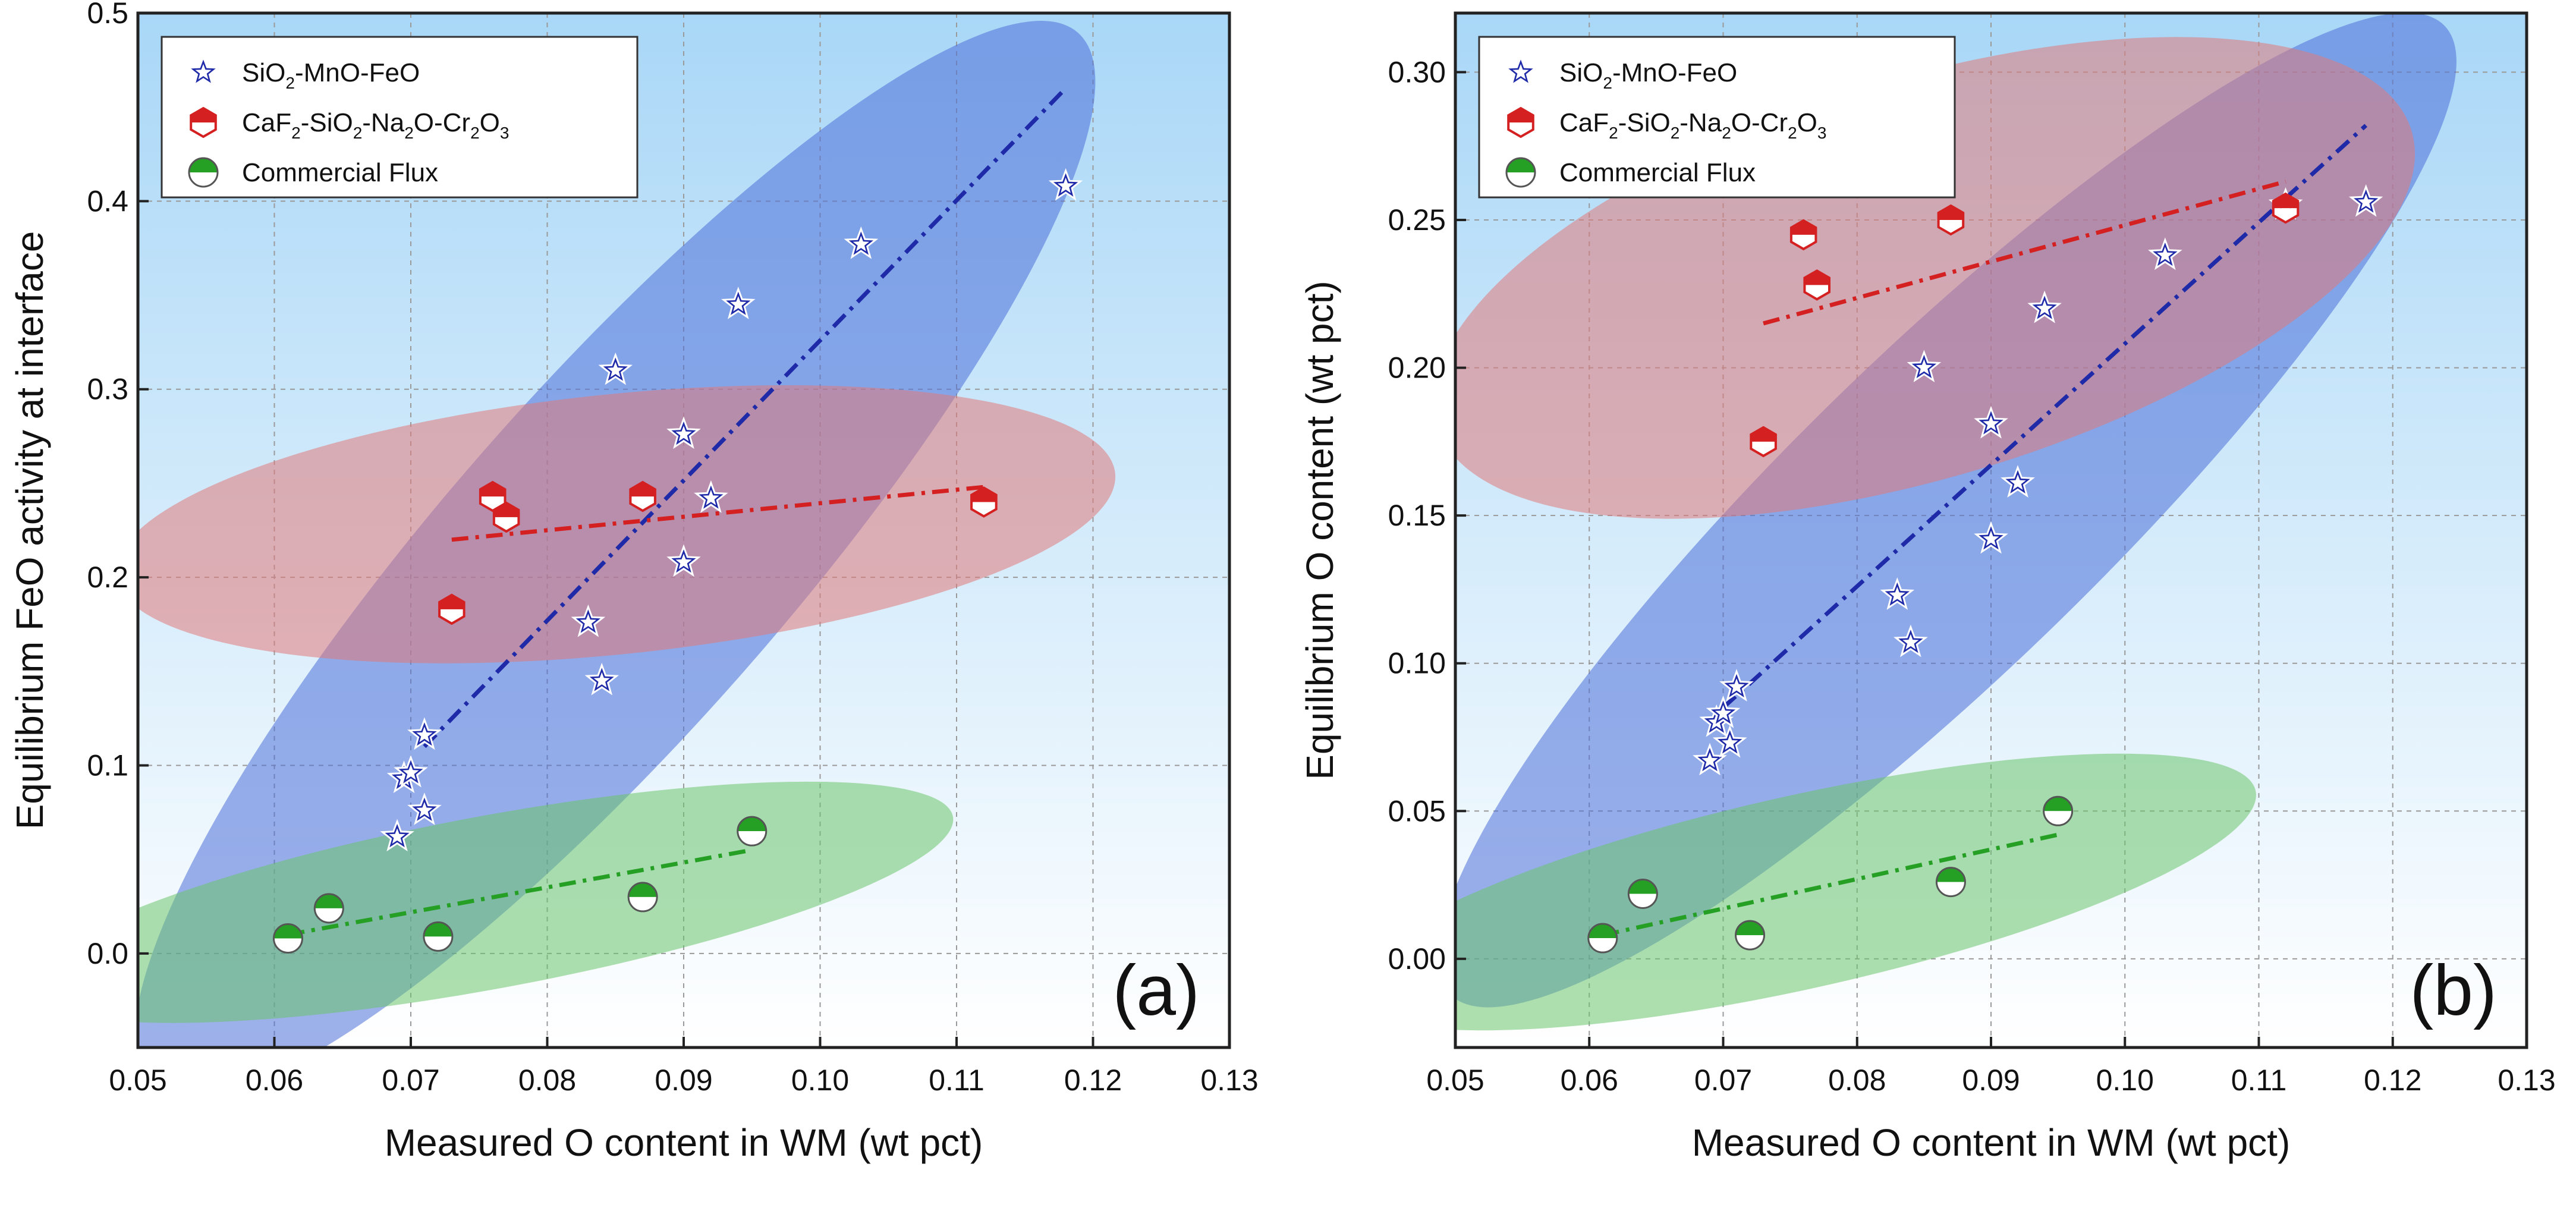 The image size is (2576, 1208). What do you see at coordinates (1319, 530) in the screenshot?
I see `y-axis-title: Equilibrium O content (wt pct)` at bounding box center [1319, 530].